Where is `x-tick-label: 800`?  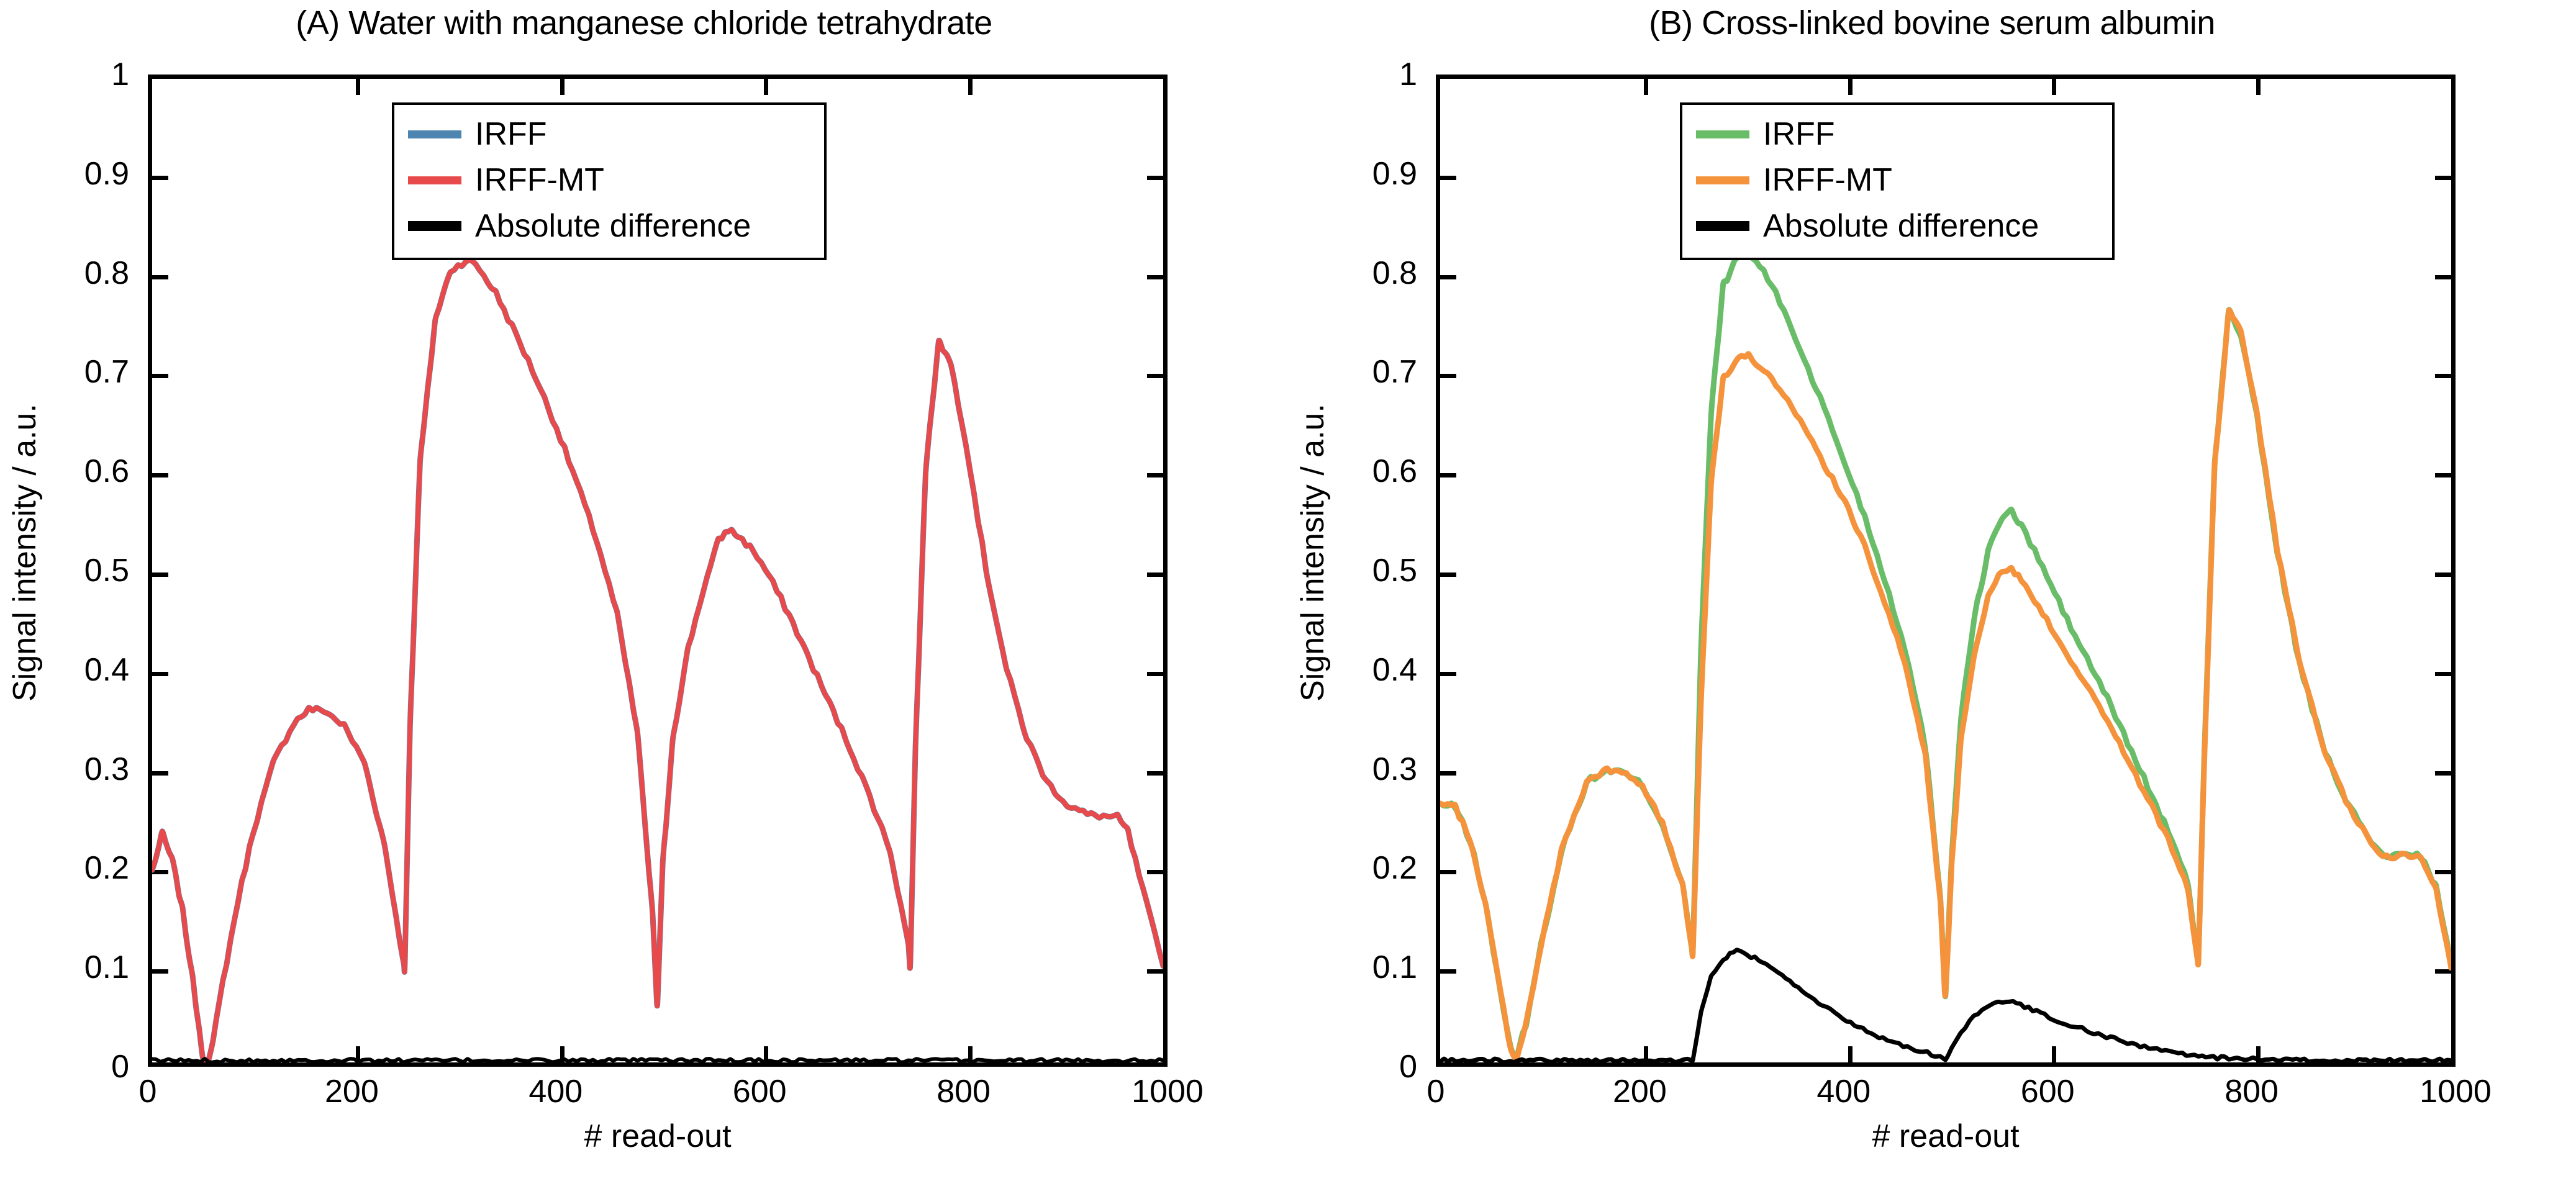
x-tick-label: 800 is located at coordinates (964, 1092).